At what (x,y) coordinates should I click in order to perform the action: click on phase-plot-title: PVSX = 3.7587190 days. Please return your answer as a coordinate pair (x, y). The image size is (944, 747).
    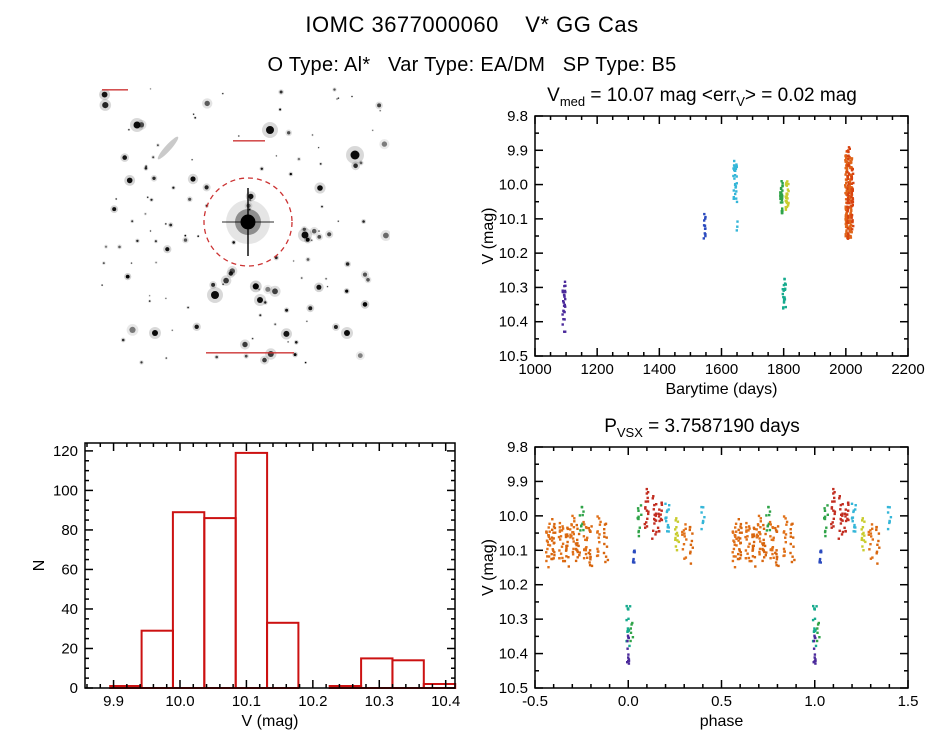
    Looking at the image, I should click on (702, 428).